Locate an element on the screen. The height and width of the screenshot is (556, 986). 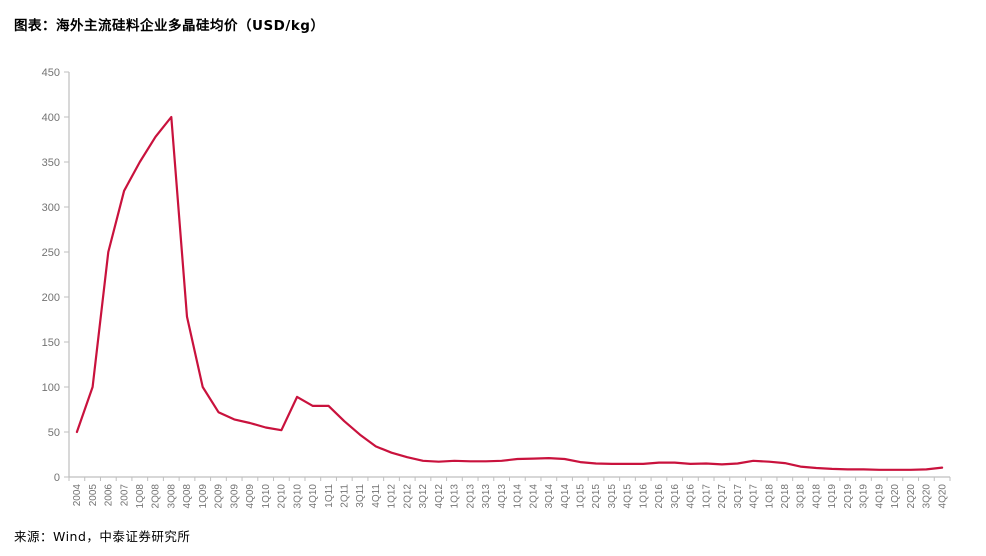
y-axis-label: 100 is located at coordinates (51, 388).